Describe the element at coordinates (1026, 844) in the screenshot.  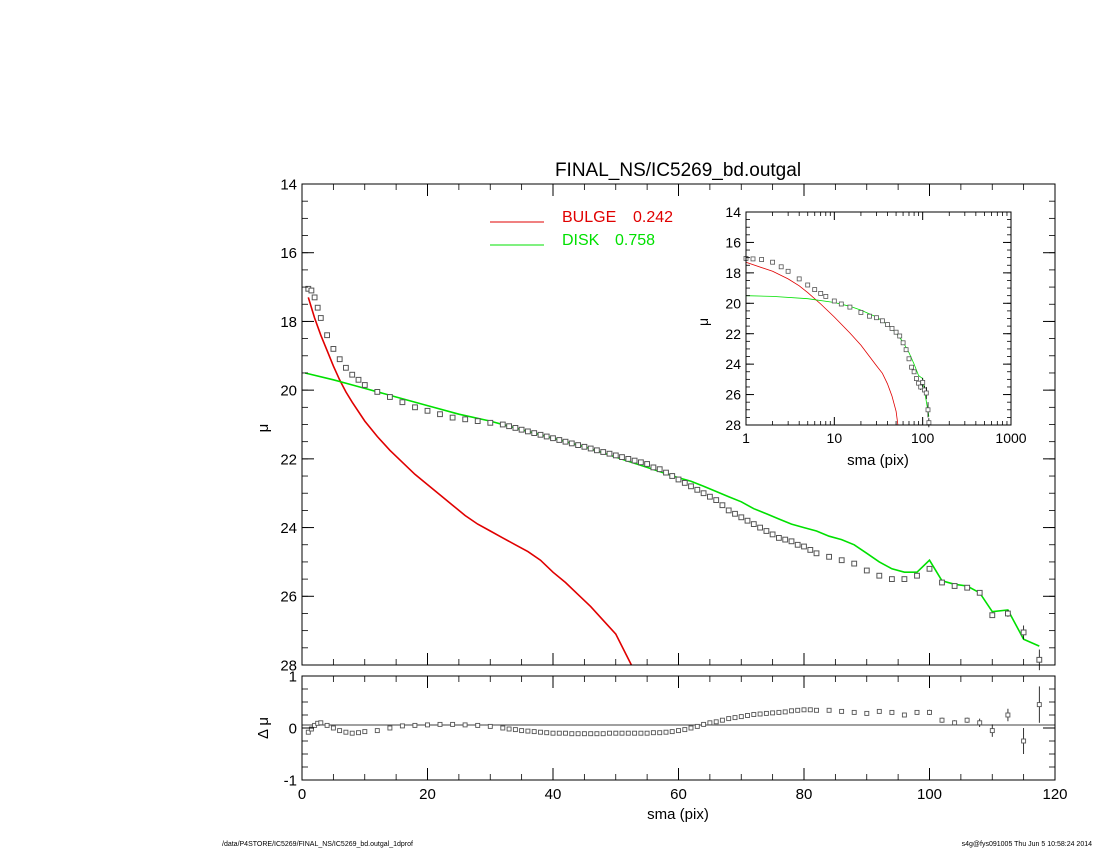
I see `footer-timestamp: s4g@fys091005 Thu Jun 5 10:58:24 2014` at that location.